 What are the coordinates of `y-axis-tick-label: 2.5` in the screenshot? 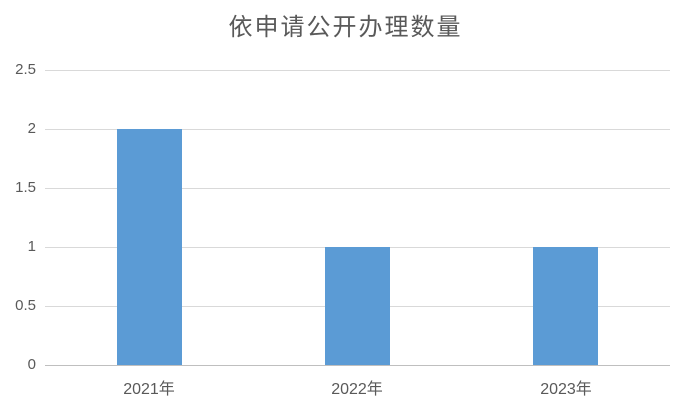 It's located at (25, 69).